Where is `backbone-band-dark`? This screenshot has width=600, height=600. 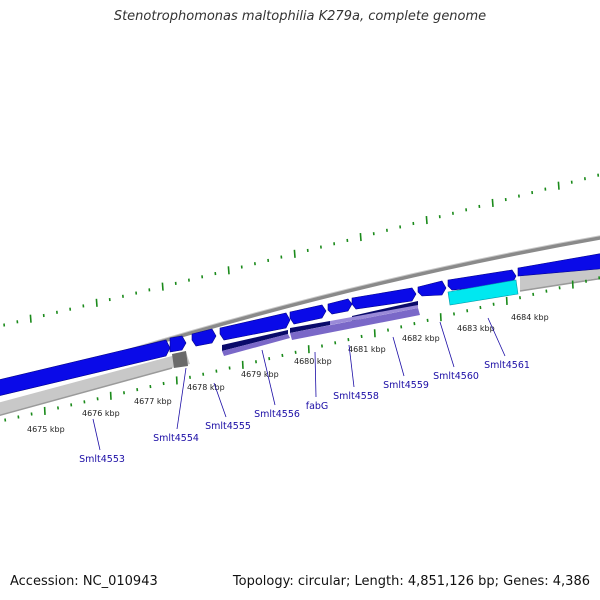
backbone-band-dark is located at coordinates (180, 359).